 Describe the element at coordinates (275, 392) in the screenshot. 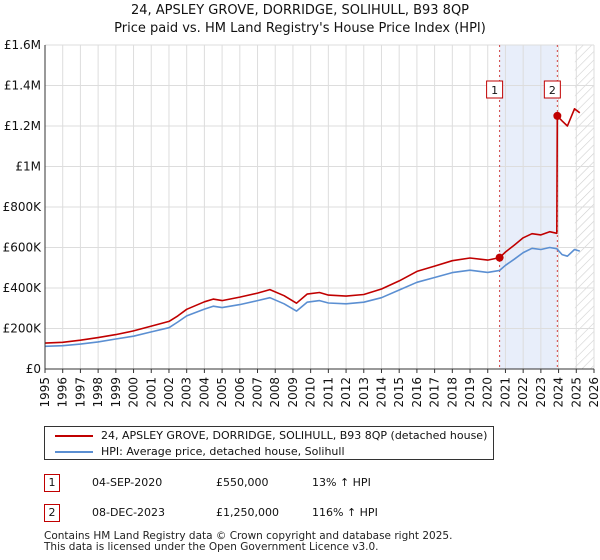

I see `x-tick-label: 2008` at that location.